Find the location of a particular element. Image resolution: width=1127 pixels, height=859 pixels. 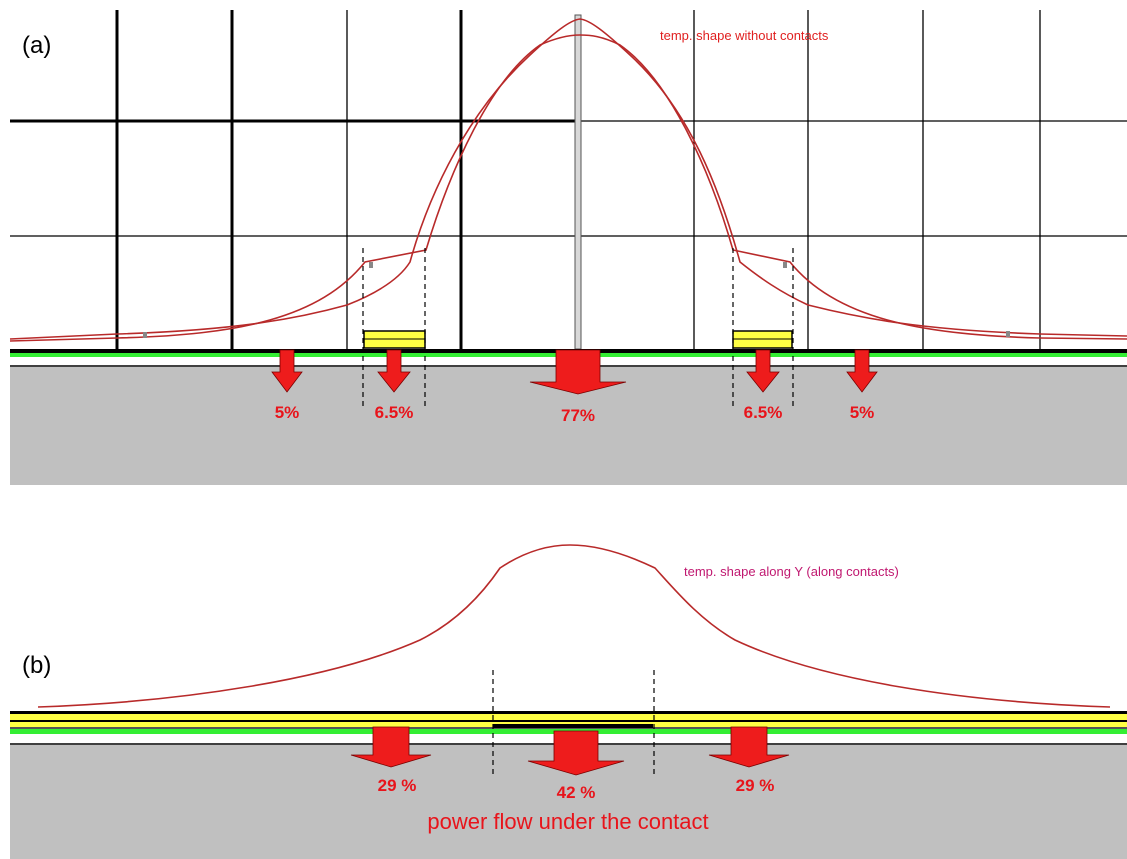

flow-percent: 77% is located at coordinates (578, 415).